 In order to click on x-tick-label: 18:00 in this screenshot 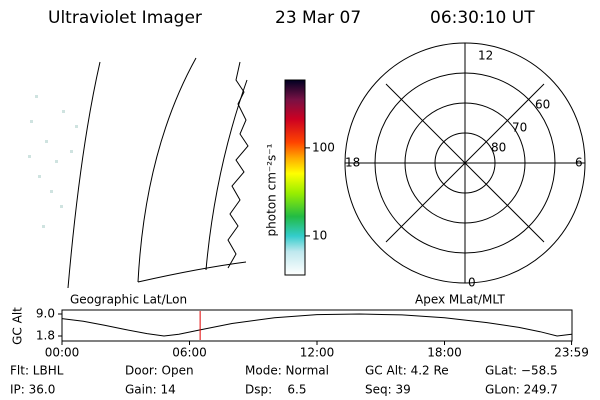, I will do `click(444, 353)`.